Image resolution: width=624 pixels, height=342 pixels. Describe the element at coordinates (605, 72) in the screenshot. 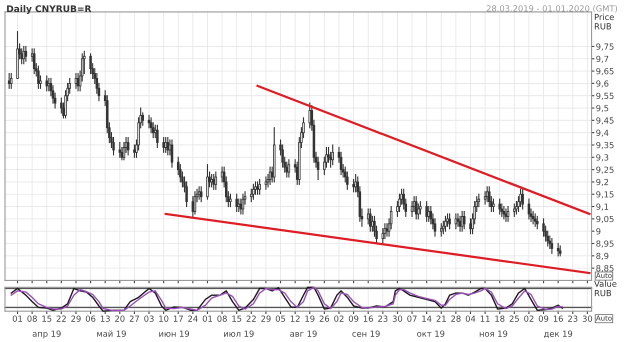

I see `y-tick-label: 9,65` at that location.